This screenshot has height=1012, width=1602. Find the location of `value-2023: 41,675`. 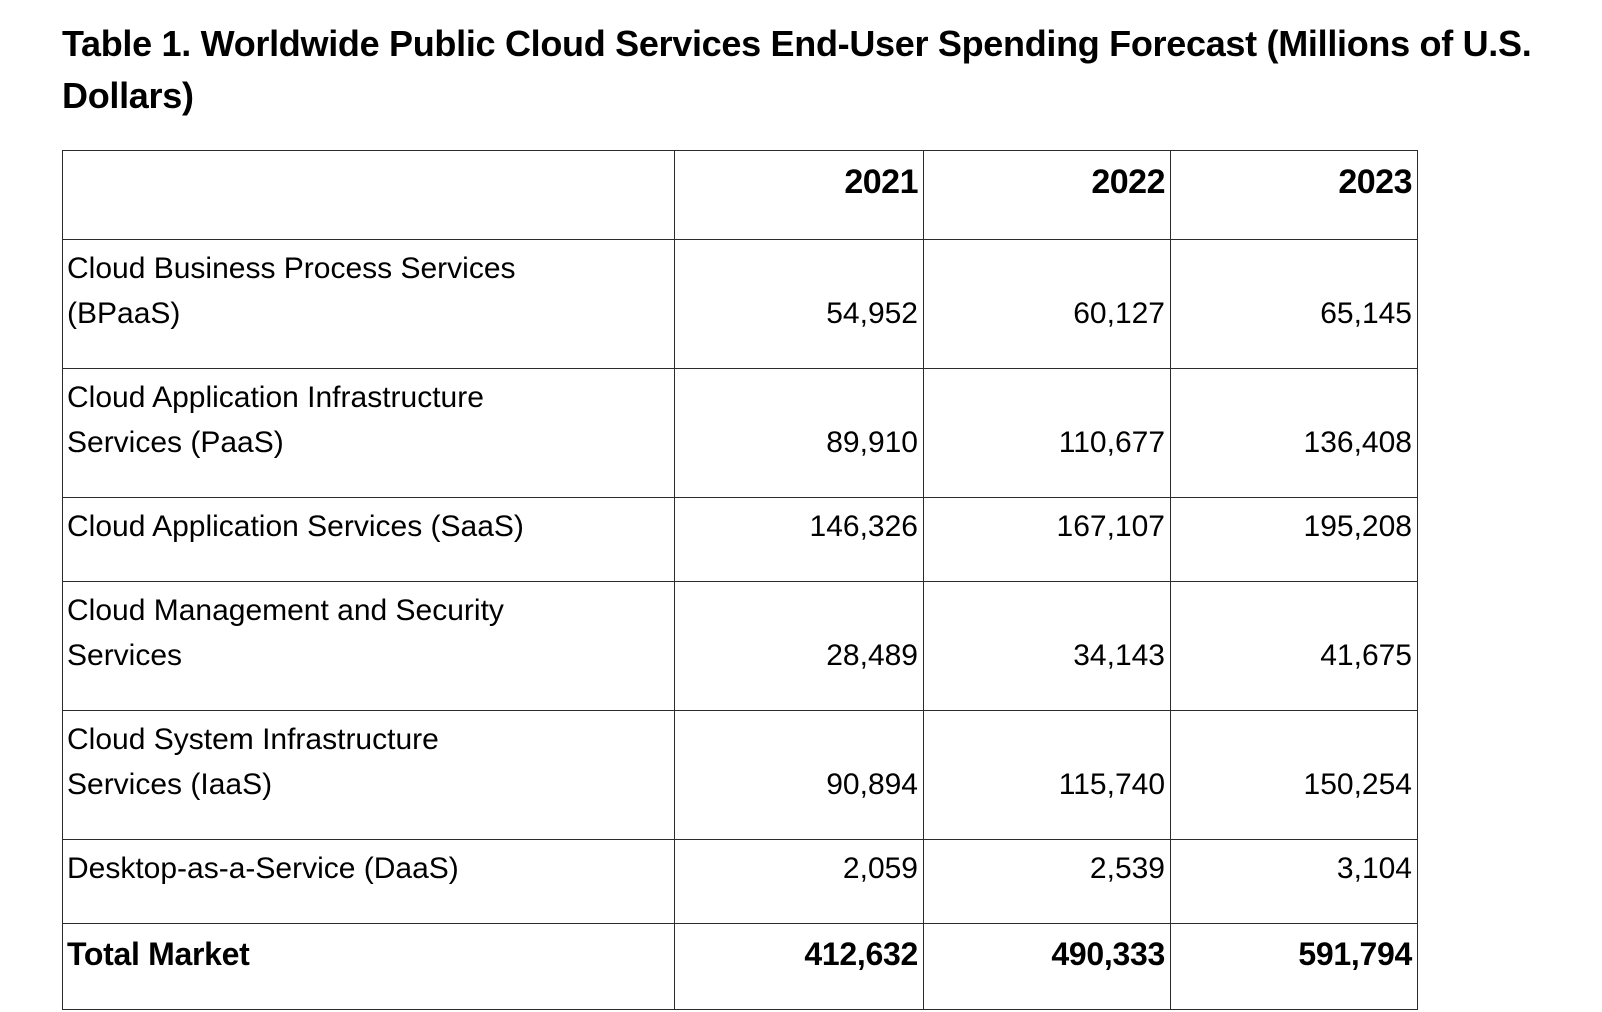

value-2023: 41,675 is located at coordinates (1294, 645).